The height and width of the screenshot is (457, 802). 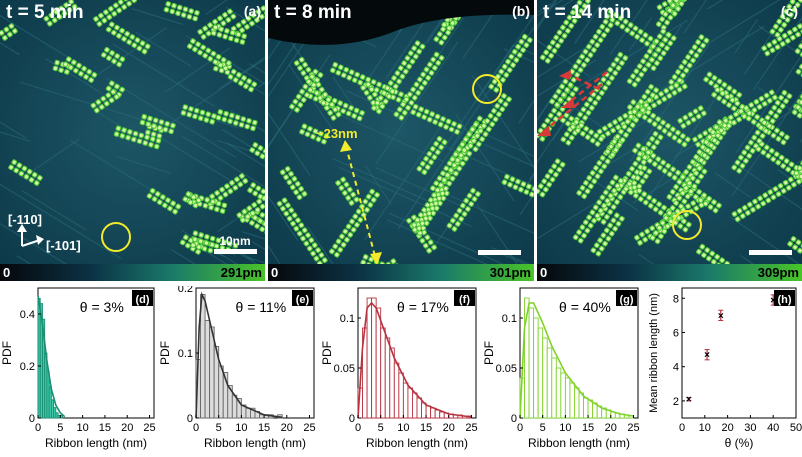 I want to click on x-axis-label: θ (%), so click(x=739, y=443).